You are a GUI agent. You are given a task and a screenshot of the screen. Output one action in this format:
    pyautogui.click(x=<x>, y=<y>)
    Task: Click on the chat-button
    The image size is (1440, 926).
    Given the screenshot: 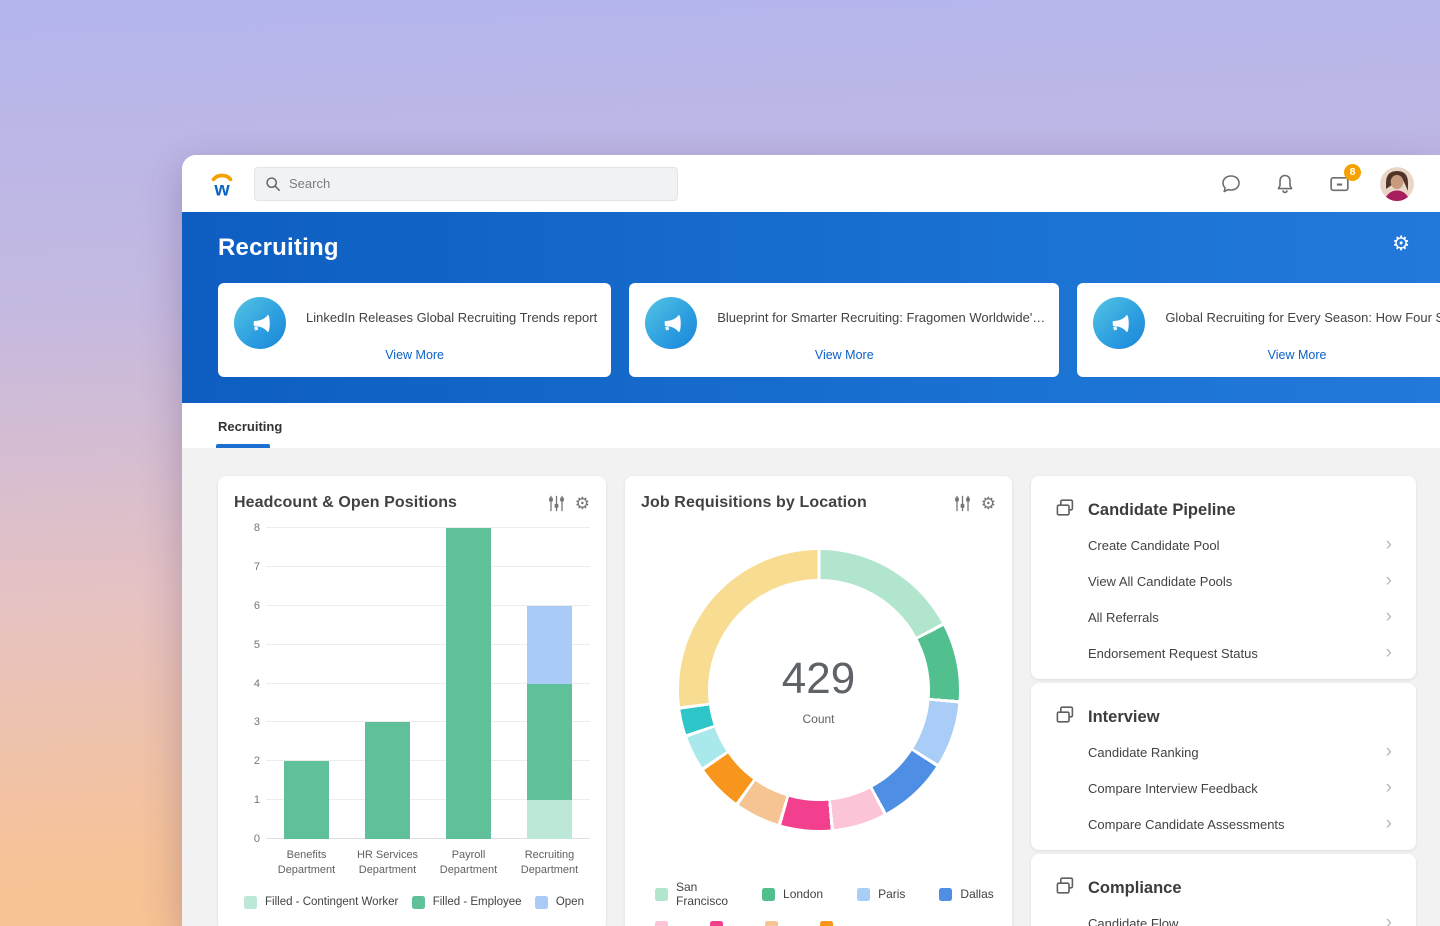 What is the action you would take?
    pyautogui.click(x=1231, y=184)
    